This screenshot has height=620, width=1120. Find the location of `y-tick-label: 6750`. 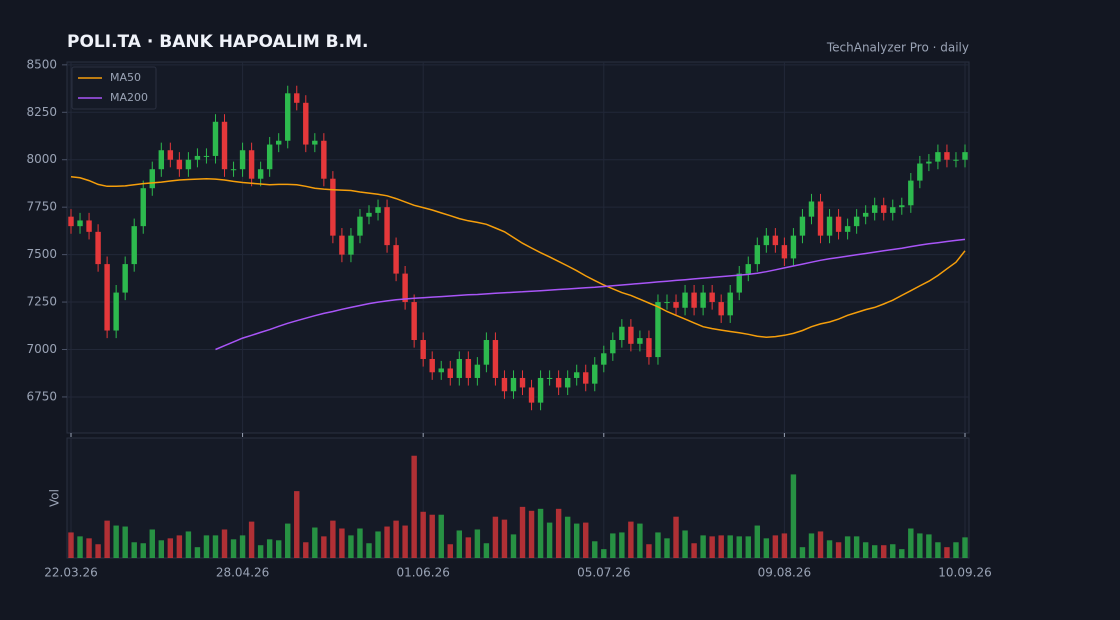

y-tick-label: 6750 is located at coordinates (41, 396).